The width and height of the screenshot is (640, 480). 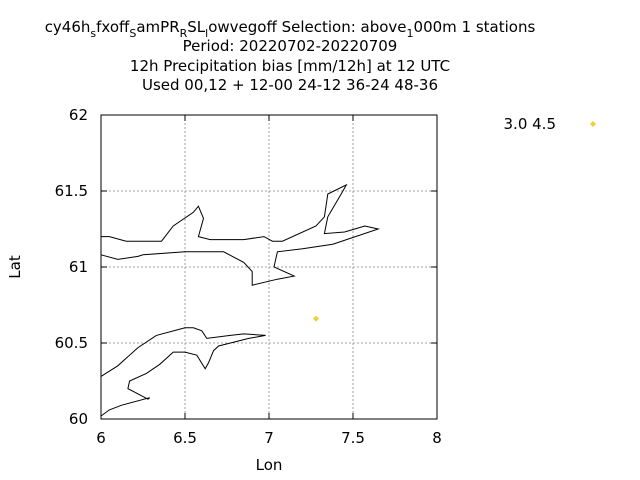 I want to click on y-tick-label: 60.5, so click(x=71, y=343).